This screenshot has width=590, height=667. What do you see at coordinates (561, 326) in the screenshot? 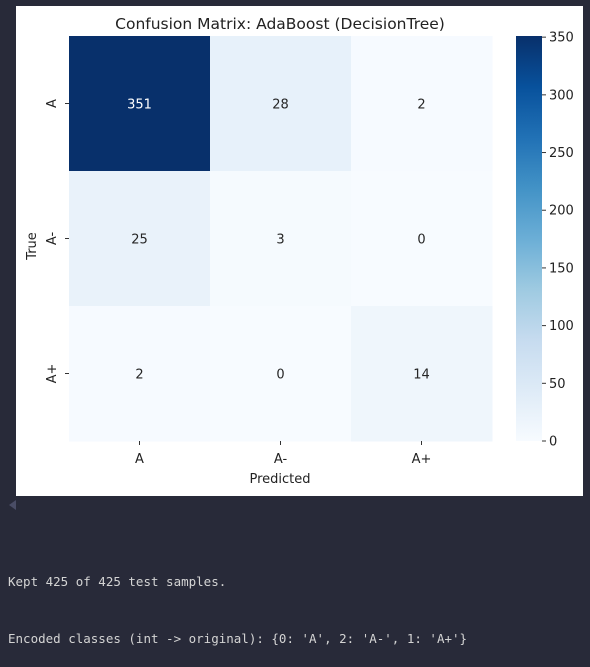
I see `colorbar-tick-label: 100` at bounding box center [561, 326].